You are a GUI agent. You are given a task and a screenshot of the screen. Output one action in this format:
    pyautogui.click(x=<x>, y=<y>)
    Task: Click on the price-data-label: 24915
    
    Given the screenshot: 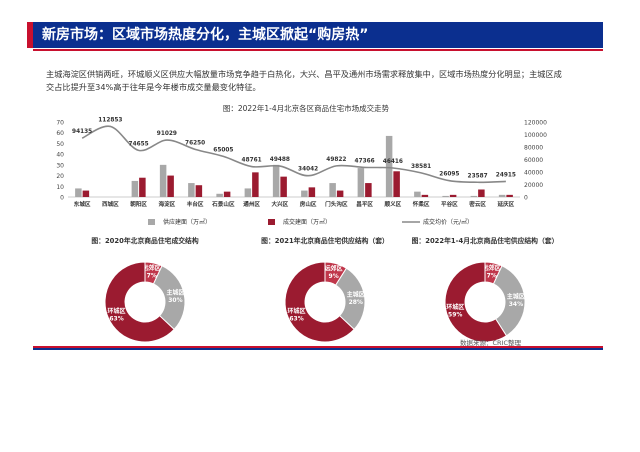 What is the action you would take?
    pyautogui.click(x=506, y=175)
    